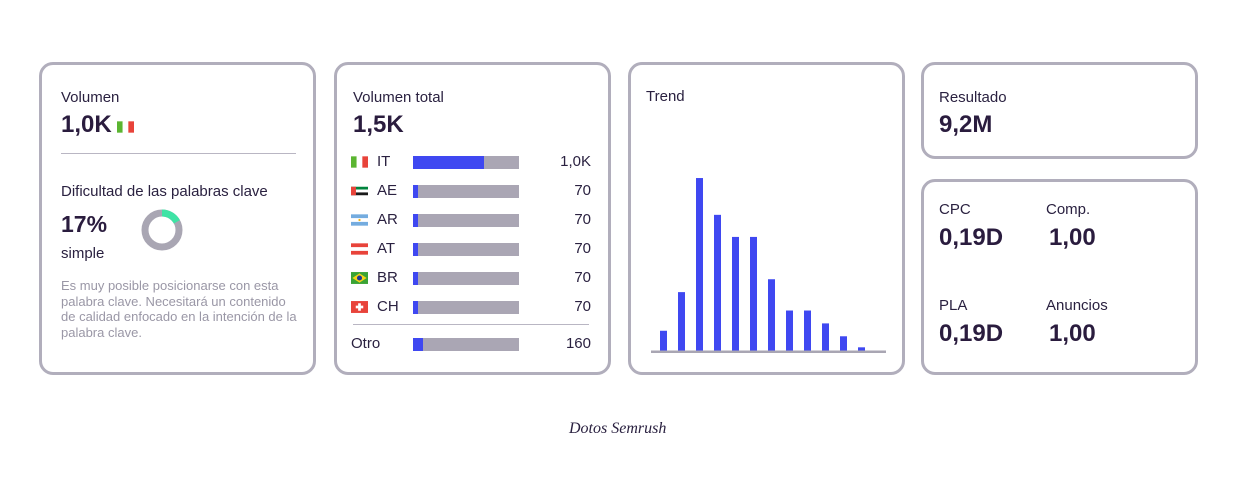  I want to click on difficulty-arc, so click(162, 230).